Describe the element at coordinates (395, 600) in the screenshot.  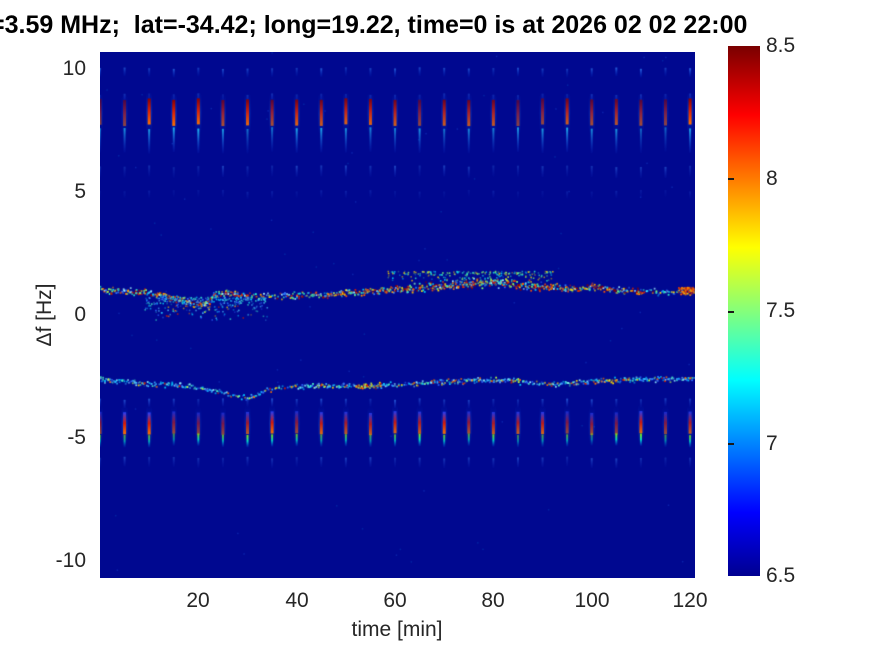
I see `x-tick-label-60: 60` at that location.